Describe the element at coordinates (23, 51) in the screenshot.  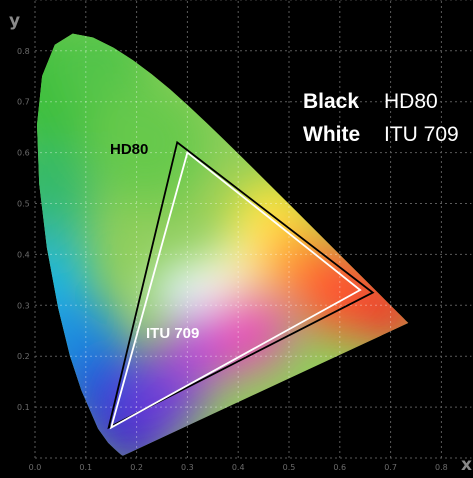
I see `y-tick-label: 0.8` at that location.